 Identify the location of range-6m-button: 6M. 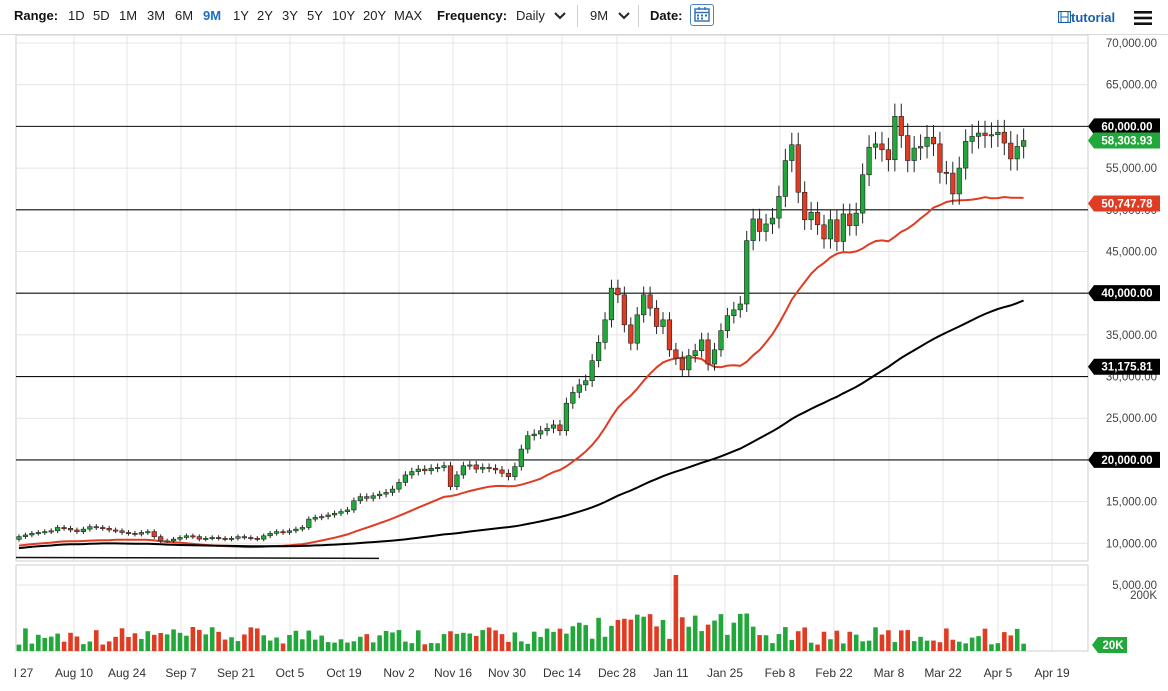
(184, 15).